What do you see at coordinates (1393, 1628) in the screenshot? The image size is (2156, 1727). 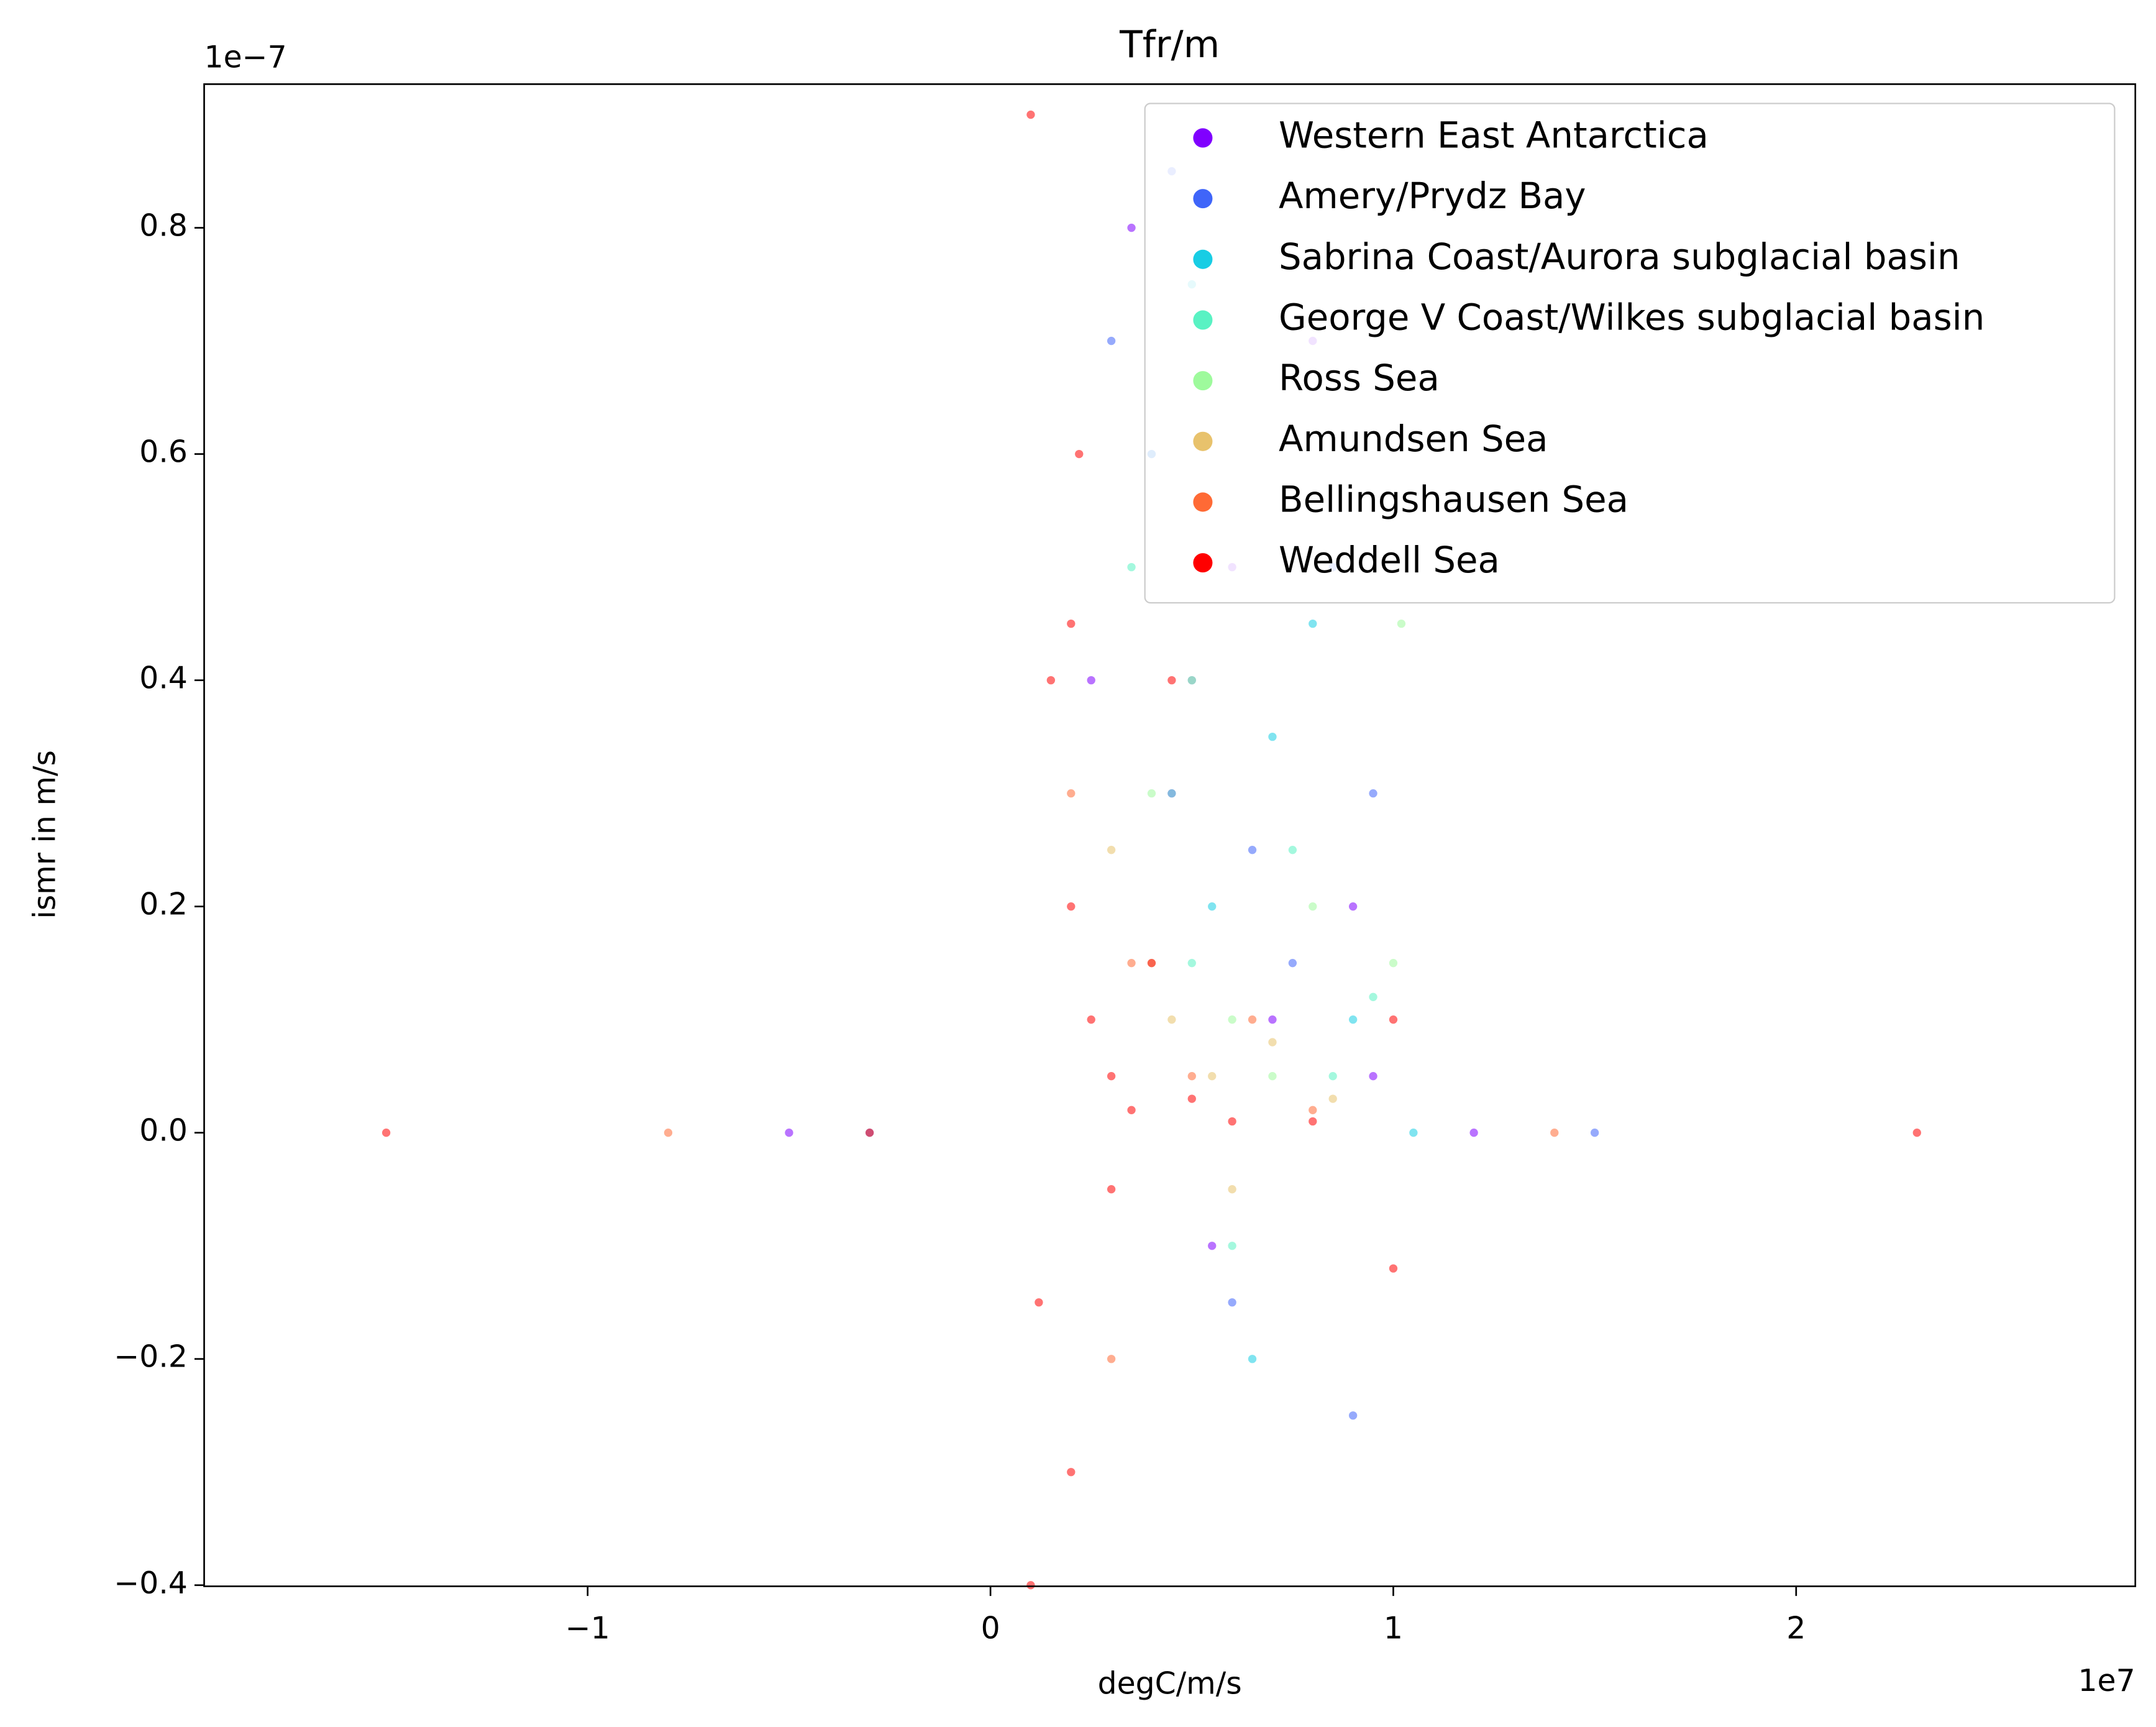 I see `x-tick-label: 1` at bounding box center [1393, 1628].